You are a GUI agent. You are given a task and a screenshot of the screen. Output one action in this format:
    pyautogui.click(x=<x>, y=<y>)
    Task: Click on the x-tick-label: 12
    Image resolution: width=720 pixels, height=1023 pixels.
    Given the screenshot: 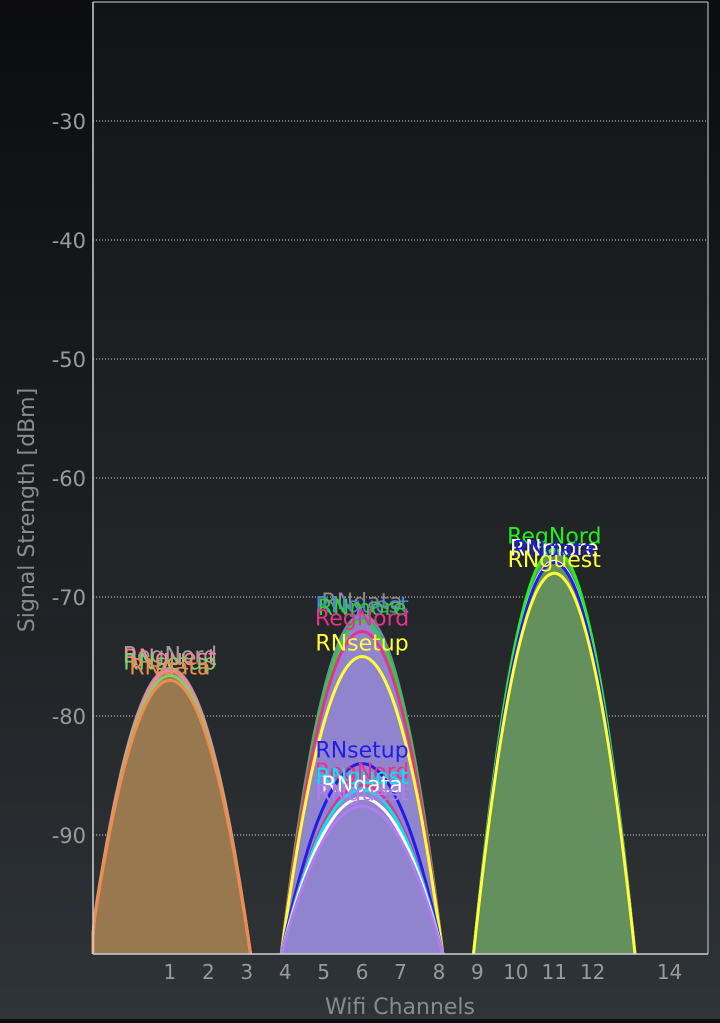 What is the action you would take?
    pyautogui.click(x=592, y=972)
    